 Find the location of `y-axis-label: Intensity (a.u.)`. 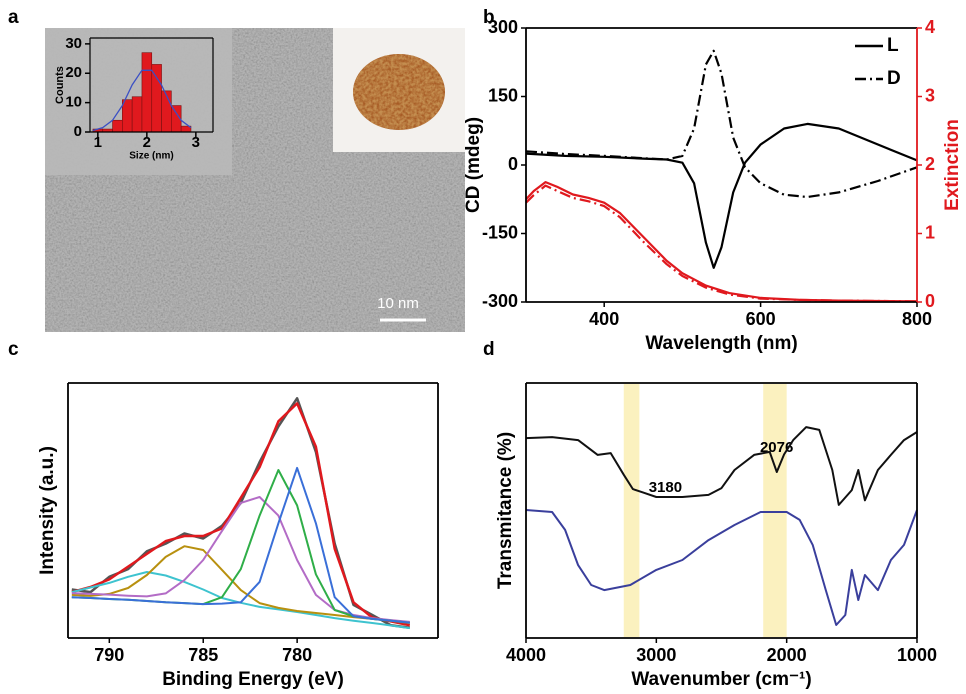

y-axis-label: Intensity (a.u.) is located at coordinates (47, 510).